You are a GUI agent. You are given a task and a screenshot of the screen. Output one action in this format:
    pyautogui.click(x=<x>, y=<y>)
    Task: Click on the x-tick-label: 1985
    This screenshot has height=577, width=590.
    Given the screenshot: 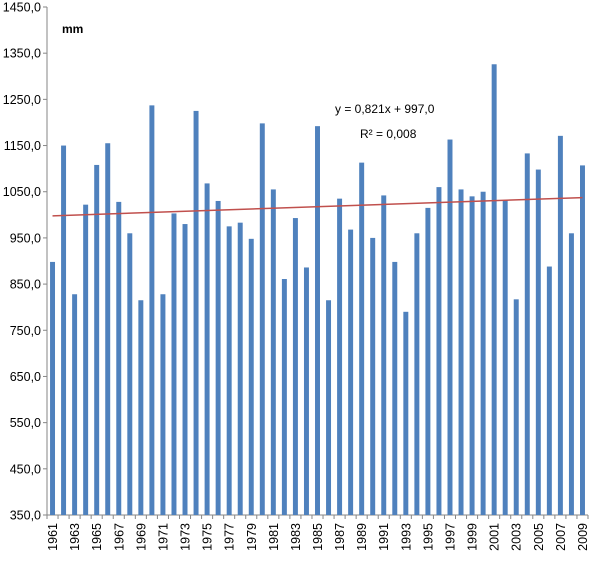 What is the action you would take?
    pyautogui.click(x=318, y=537)
    